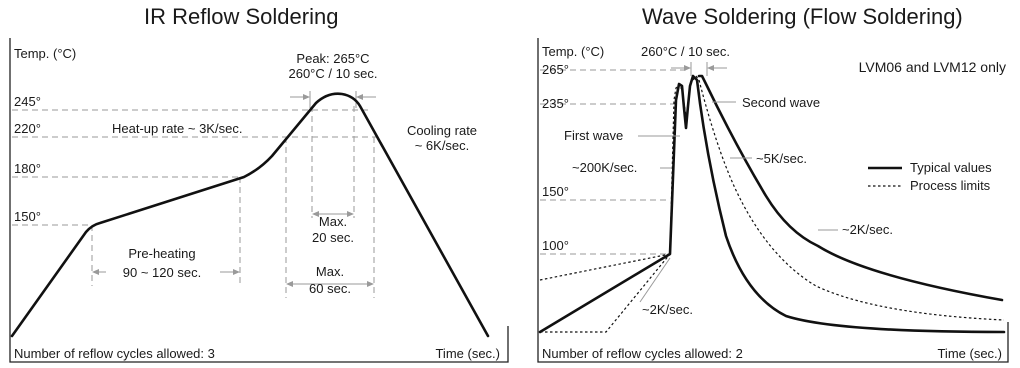 The height and width of the screenshot is (368, 1020). I want to click on ir-reflow-title: IR Reflow Soldering, so click(241, 16).